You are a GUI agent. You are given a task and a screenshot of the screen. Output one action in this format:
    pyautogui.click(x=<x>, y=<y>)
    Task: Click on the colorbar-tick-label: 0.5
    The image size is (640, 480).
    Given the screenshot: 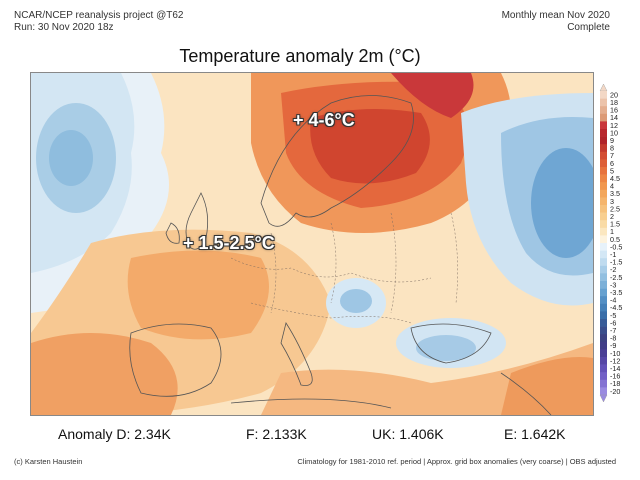 What is the action you would take?
    pyautogui.click(x=615, y=239)
    